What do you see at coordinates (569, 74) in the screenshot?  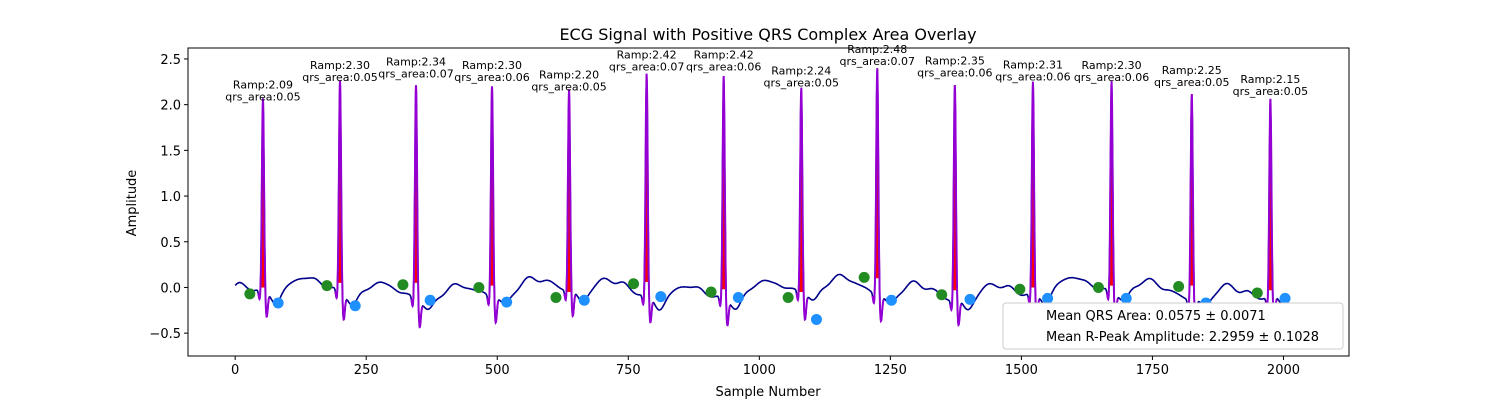 I see `ramp-annotation: Ramp:2.20` at bounding box center [569, 74].